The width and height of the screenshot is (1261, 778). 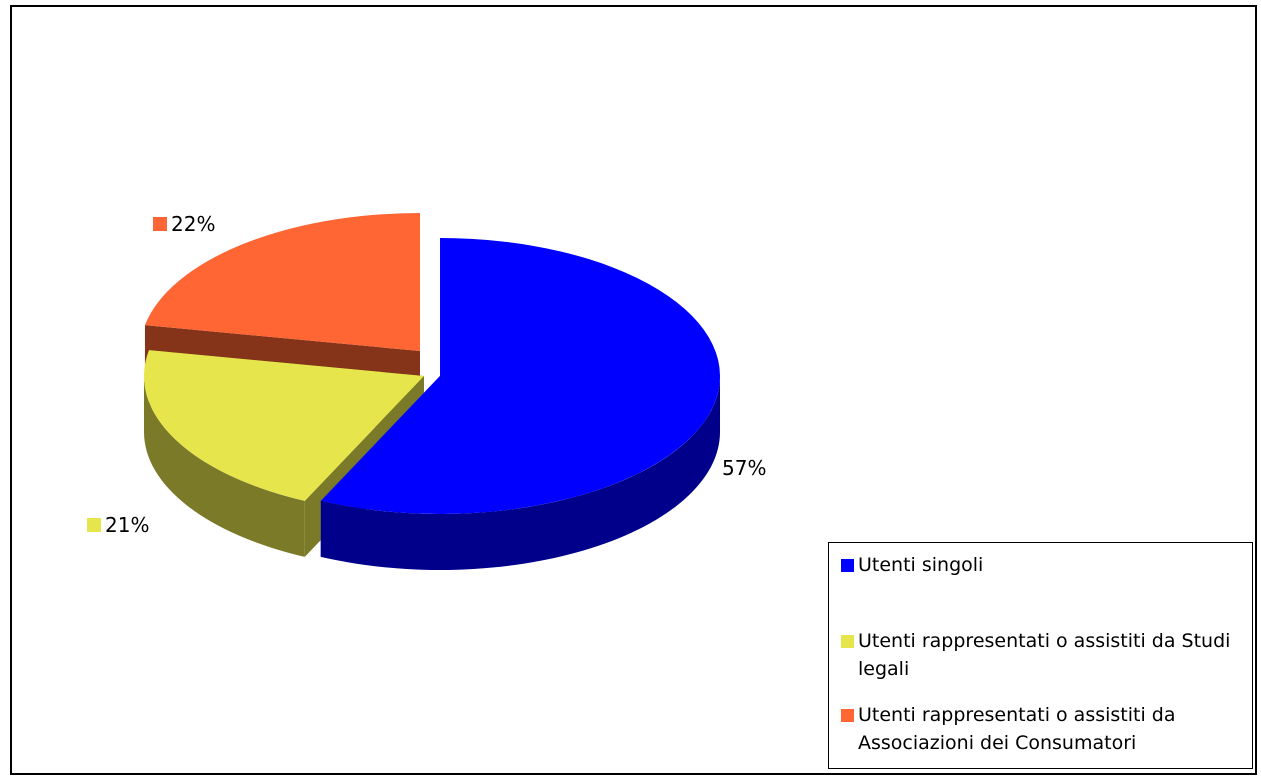 What do you see at coordinates (744, 468) in the screenshot?
I see `data-label-utenti-singoli: 57%` at bounding box center [744, 468].